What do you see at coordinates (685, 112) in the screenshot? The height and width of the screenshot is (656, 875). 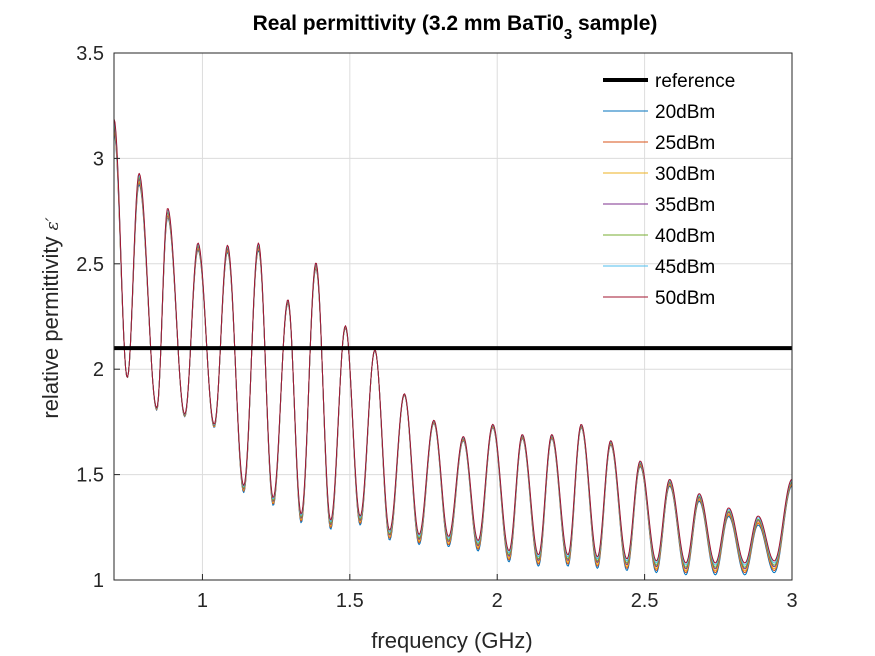 I see `legend-label: 20dBm` at bounding box center [685, 112].